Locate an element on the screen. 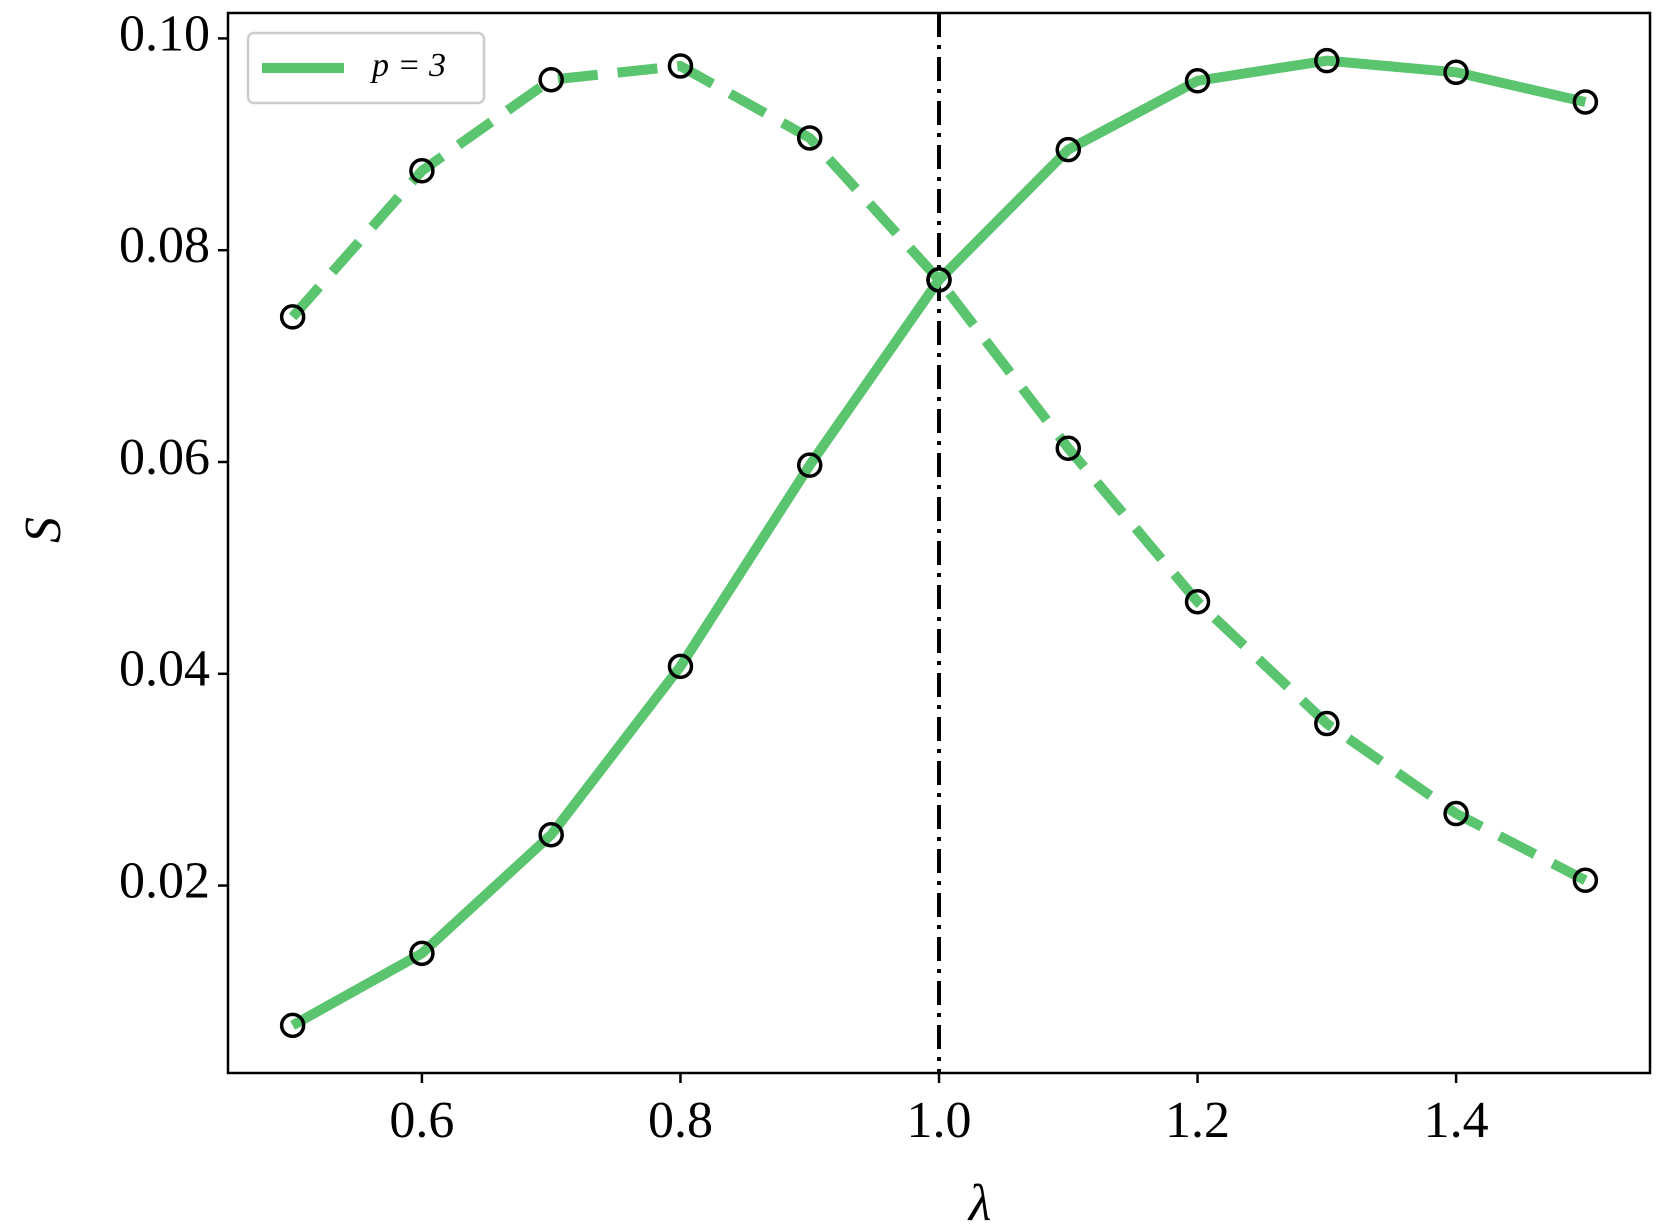 This screenshot has width=1662, height=1224. x-tick-label: 1.4 is located at coordinates (1456, 1120).